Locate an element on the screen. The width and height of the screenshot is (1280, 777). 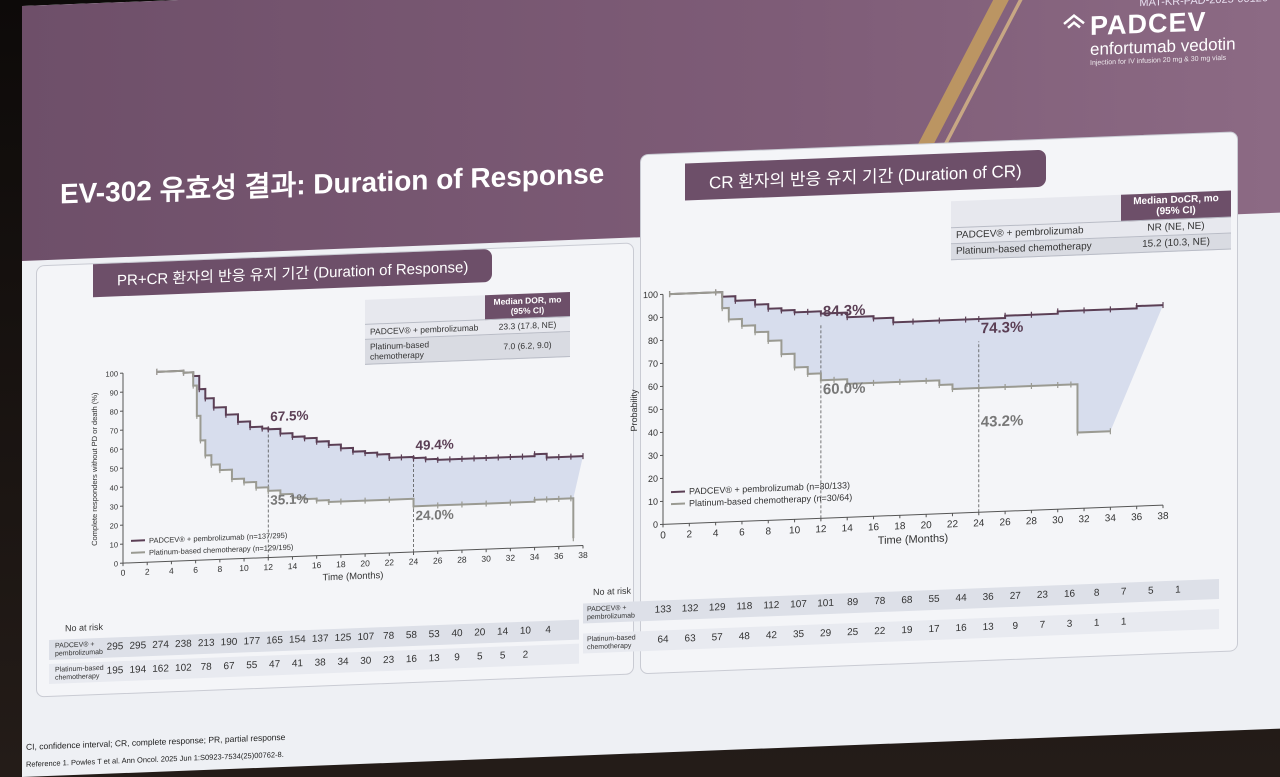
docr-risk-count-ev: 55 is located at coordinates (934, 599).